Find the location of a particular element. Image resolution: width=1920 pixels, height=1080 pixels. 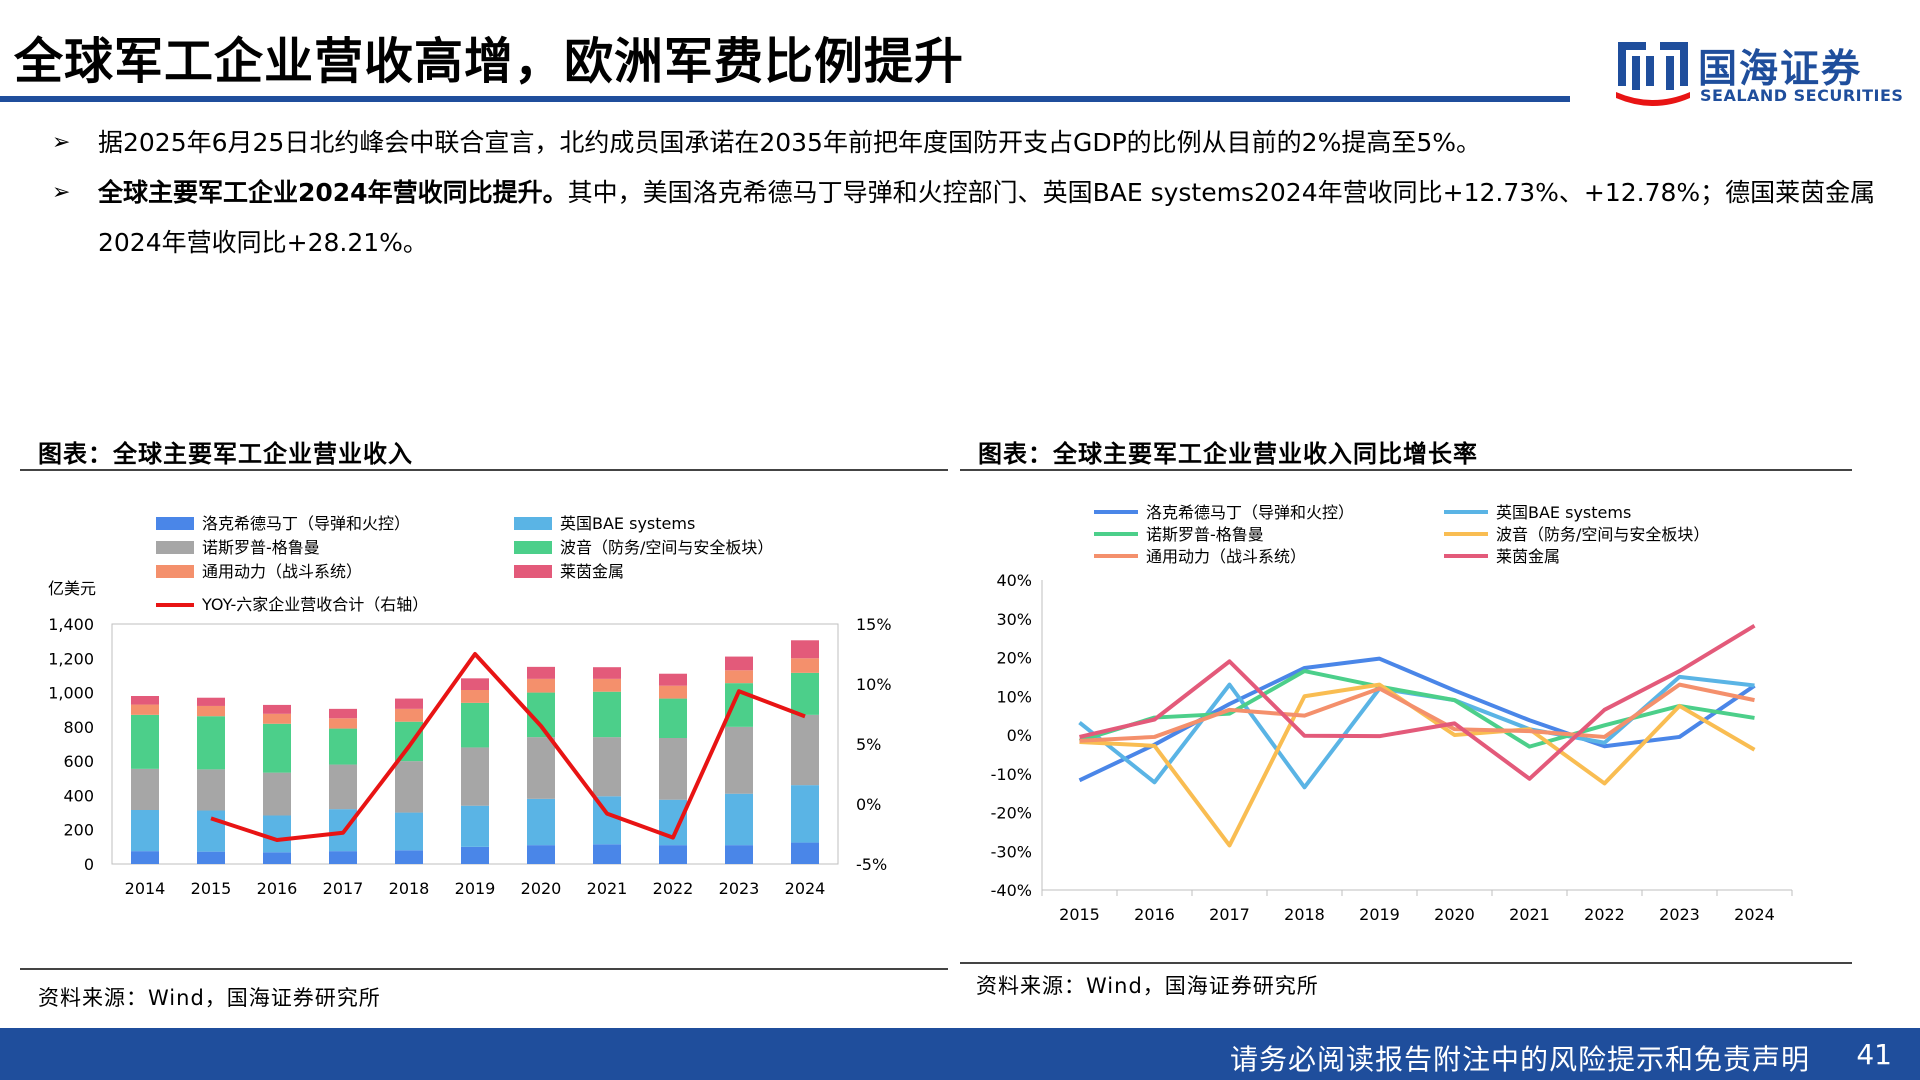

page-number: 41 is located at coordinates (1874, 1054).